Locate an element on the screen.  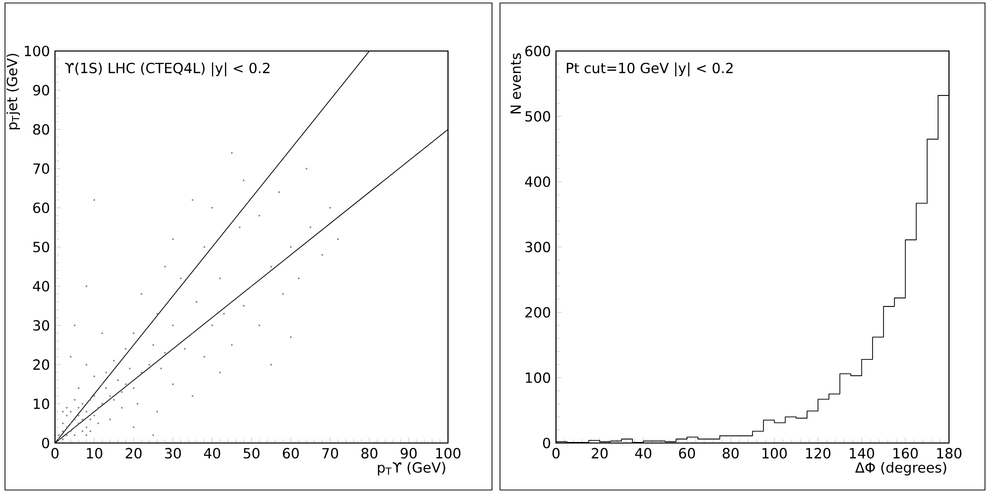
x-tick-label: 10 is located at coordinates (94, 453).